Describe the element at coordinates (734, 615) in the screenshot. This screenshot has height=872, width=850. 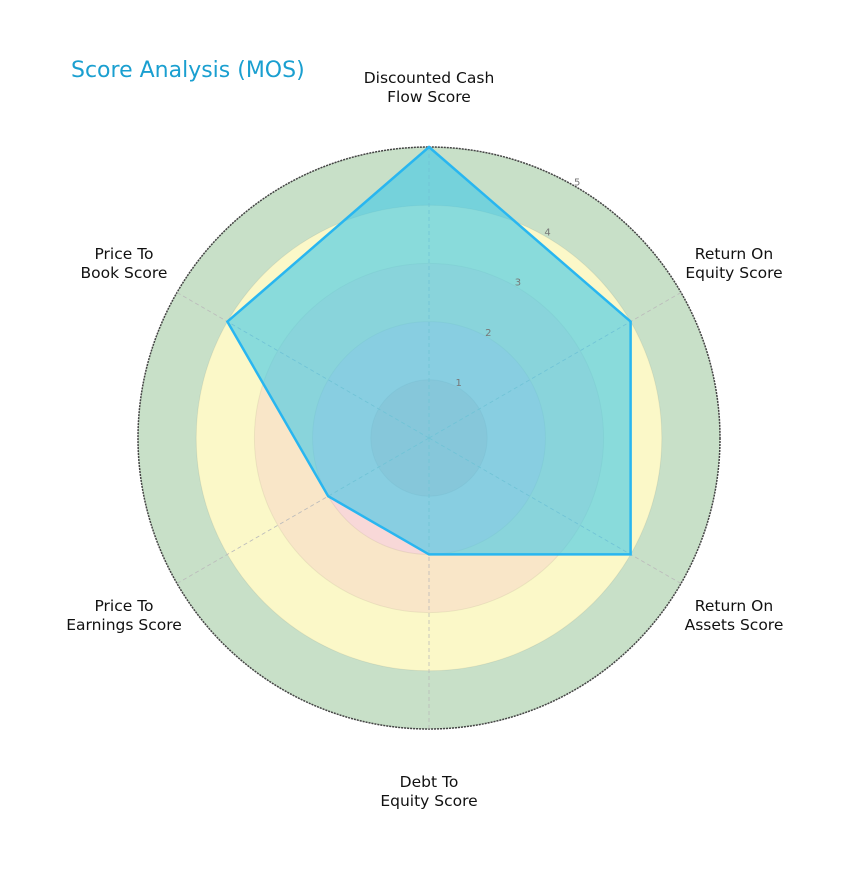
I see `axis-label: Return On Assets Score` at that location.